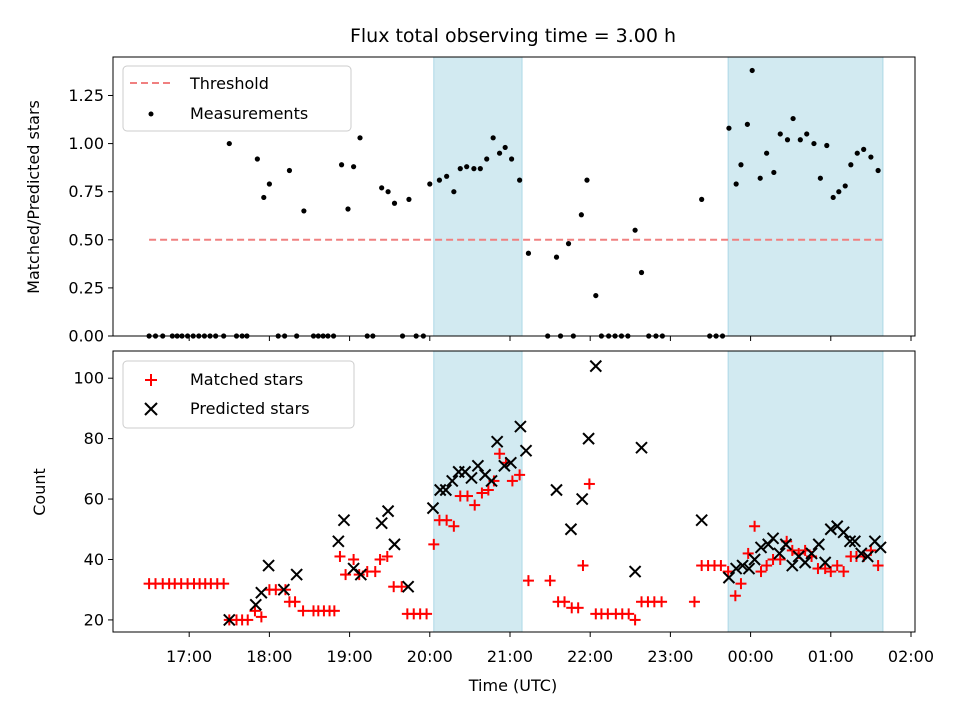  What do you see at coordinates (86, 191) in the screenshot?
I see `ratio-y-tick-label: 0.75` at bounding box center [86, 191].